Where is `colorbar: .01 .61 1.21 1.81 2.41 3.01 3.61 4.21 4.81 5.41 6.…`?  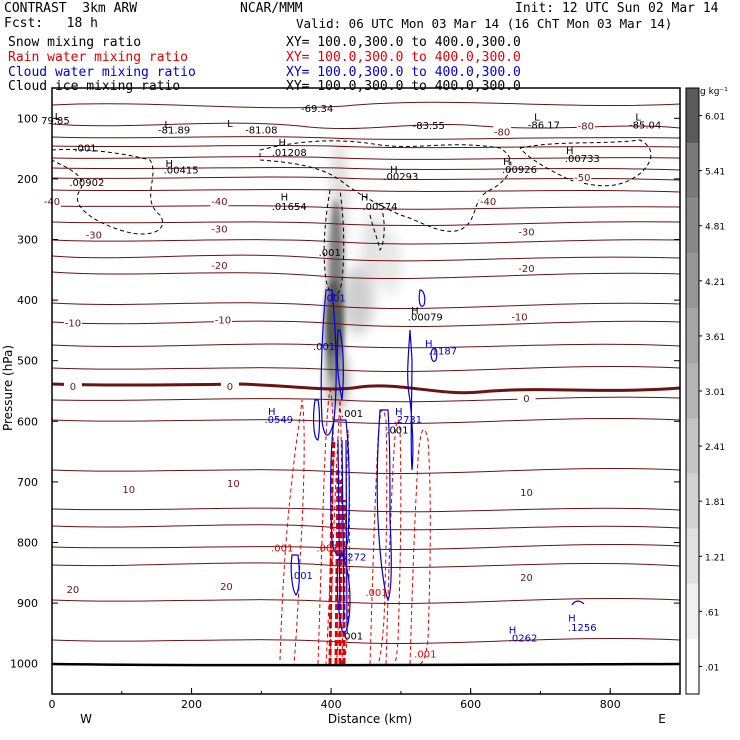
colorbar: .01 .61 1.21 1.81 2.41 3.01 3.61 4.21 4.81 5.41 6.… is located at coordinates (705, 391).